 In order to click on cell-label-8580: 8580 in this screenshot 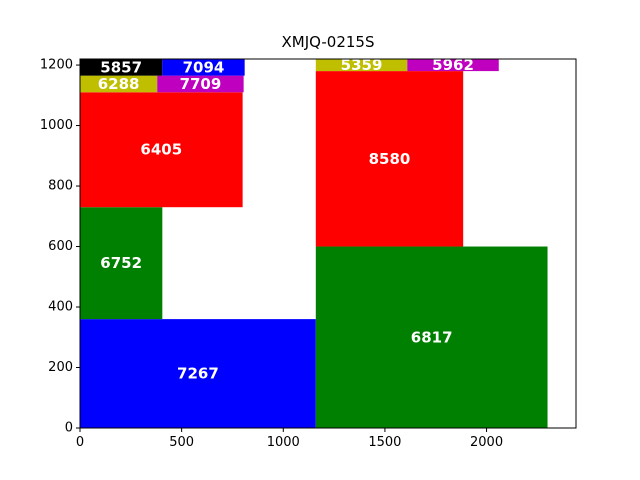, I will do `click(390, 159)`.